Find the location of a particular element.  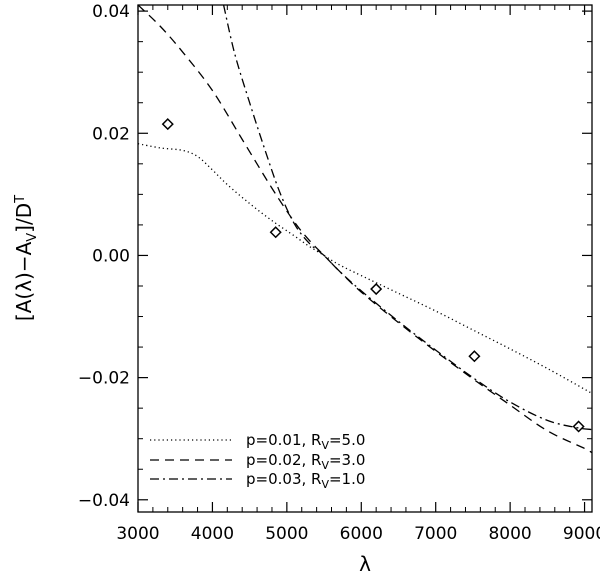

legend-entry-2: p=0.03, RV=1.0 is located at coordinates (257, 480).